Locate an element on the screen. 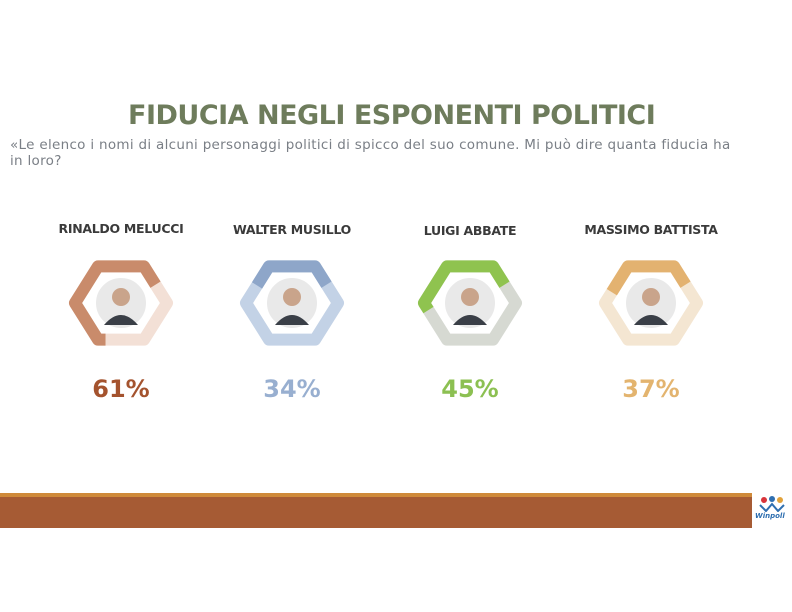 This screenshot has width=792, height=612. politician-card: RINALDO MELUCCI 61% is located at coordinates (121, 315).